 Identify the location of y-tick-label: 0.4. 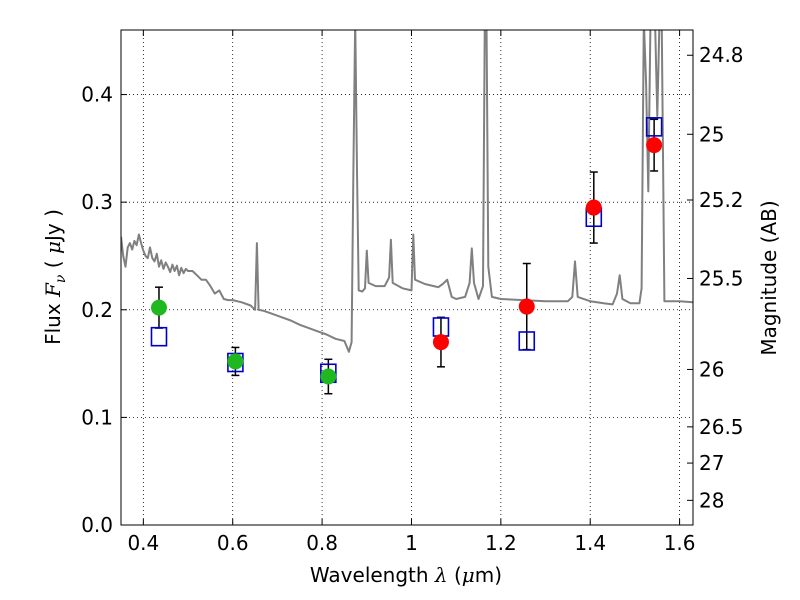
(97, 95).